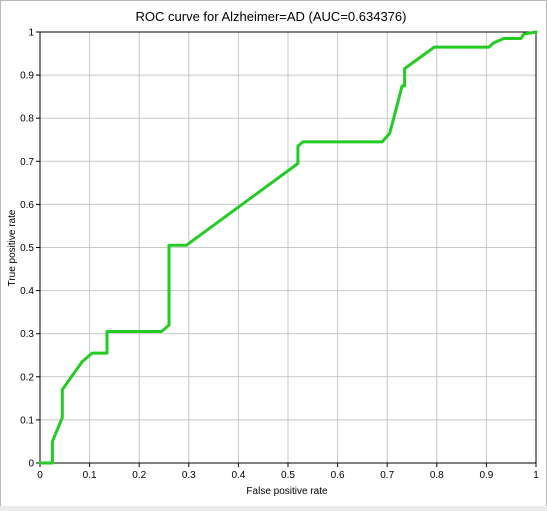  Describe the element at coordinates (338, 475) in the screenshot. I see `x-tick-label: 0.6` at that location.